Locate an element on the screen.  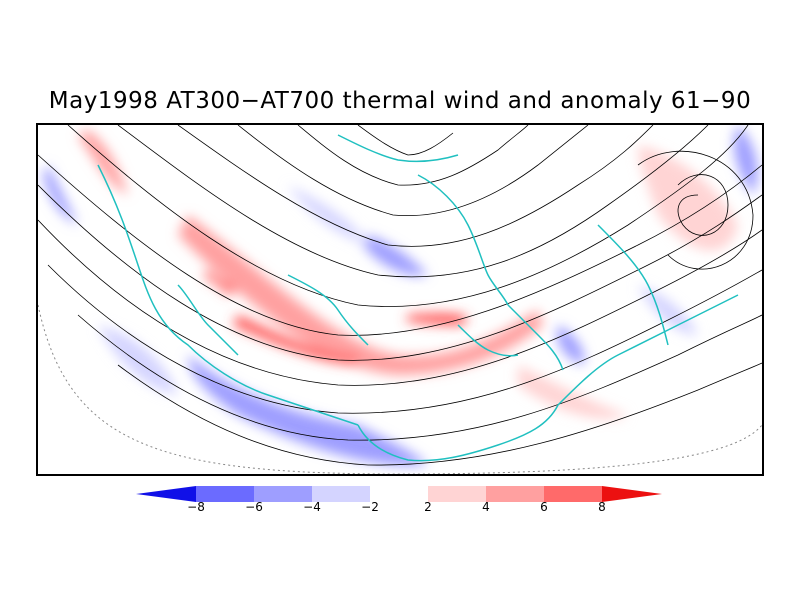
colorbar-tick: −8 is located at coordinates (196, 507).